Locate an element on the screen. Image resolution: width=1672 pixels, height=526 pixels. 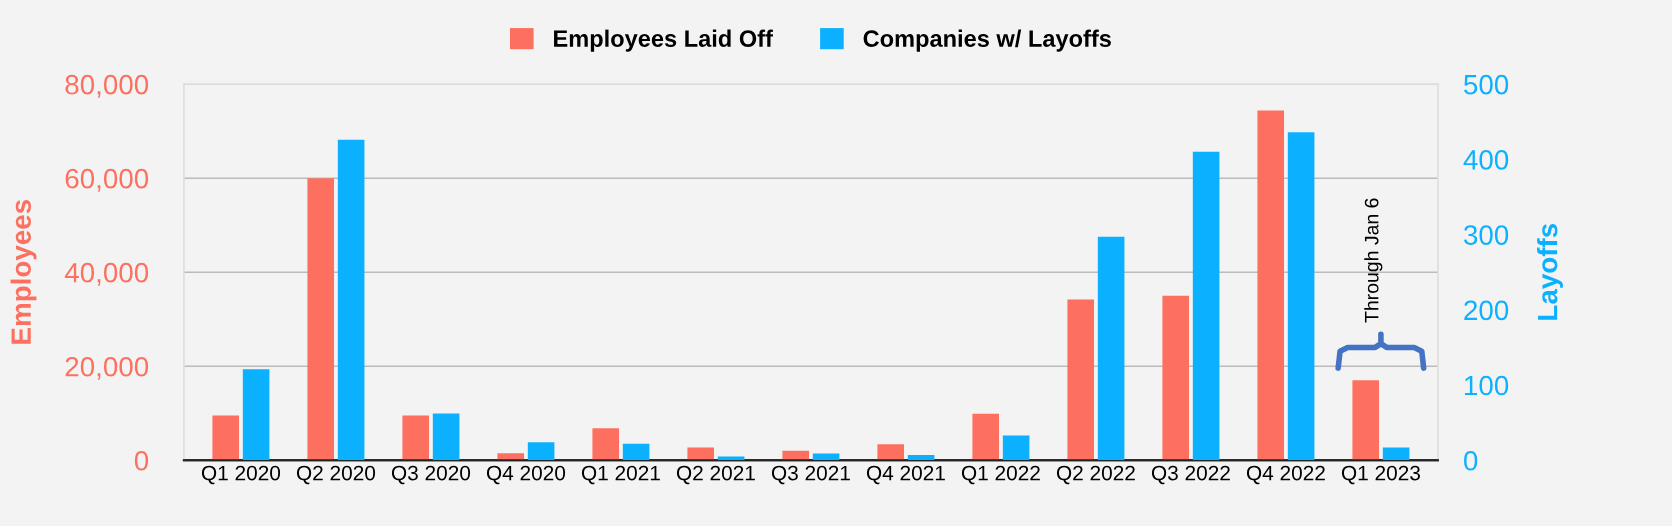
x-tick-label: Q4 2021 is located at coordinates (905, 475).